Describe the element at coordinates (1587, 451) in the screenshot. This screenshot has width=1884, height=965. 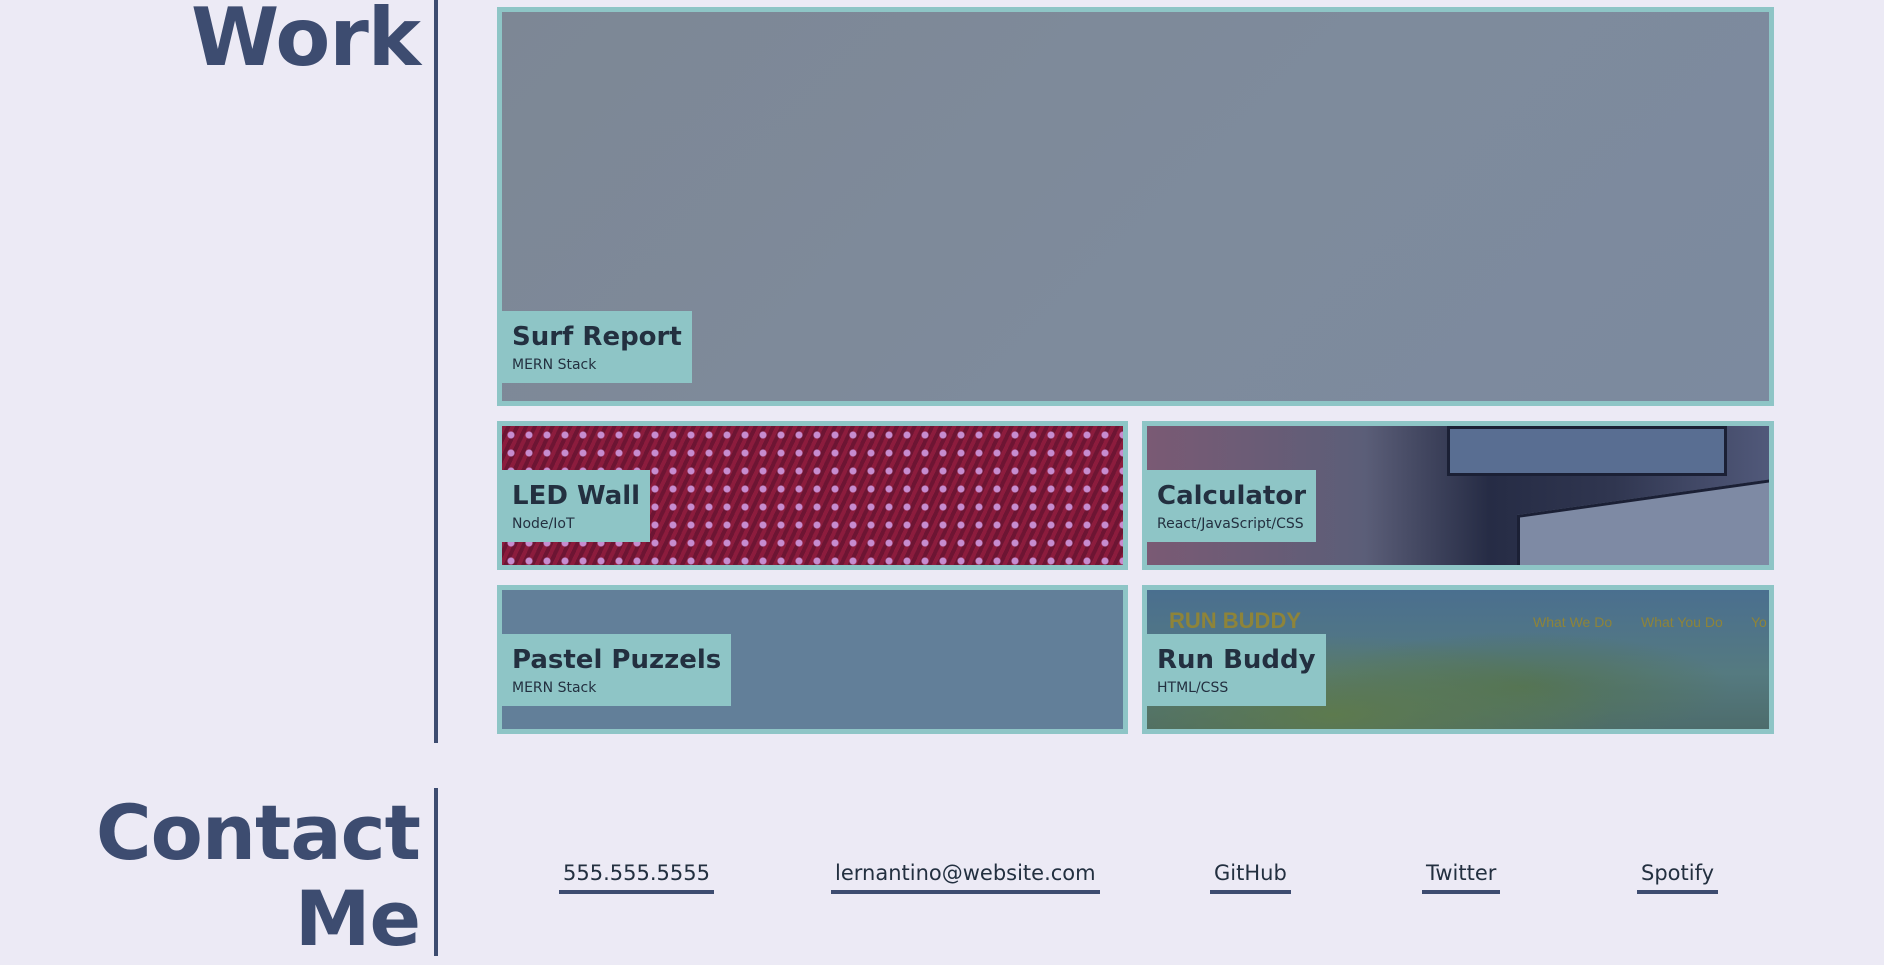
I see `preview-monitor` at that location.